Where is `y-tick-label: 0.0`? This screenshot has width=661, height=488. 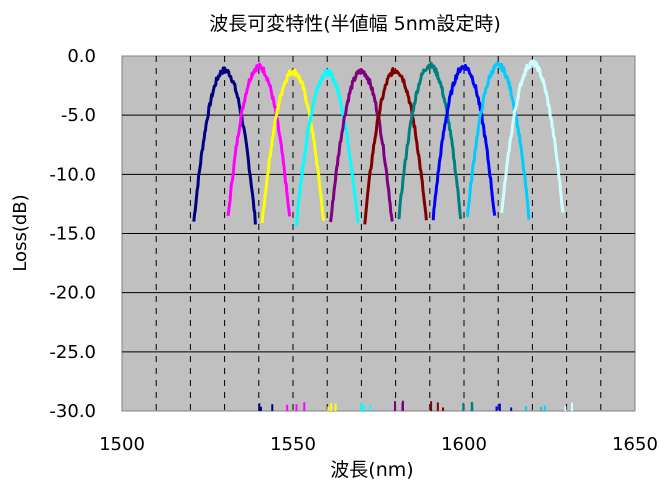 y-tick-label: 0.0 is located at coordinates (81, 56).